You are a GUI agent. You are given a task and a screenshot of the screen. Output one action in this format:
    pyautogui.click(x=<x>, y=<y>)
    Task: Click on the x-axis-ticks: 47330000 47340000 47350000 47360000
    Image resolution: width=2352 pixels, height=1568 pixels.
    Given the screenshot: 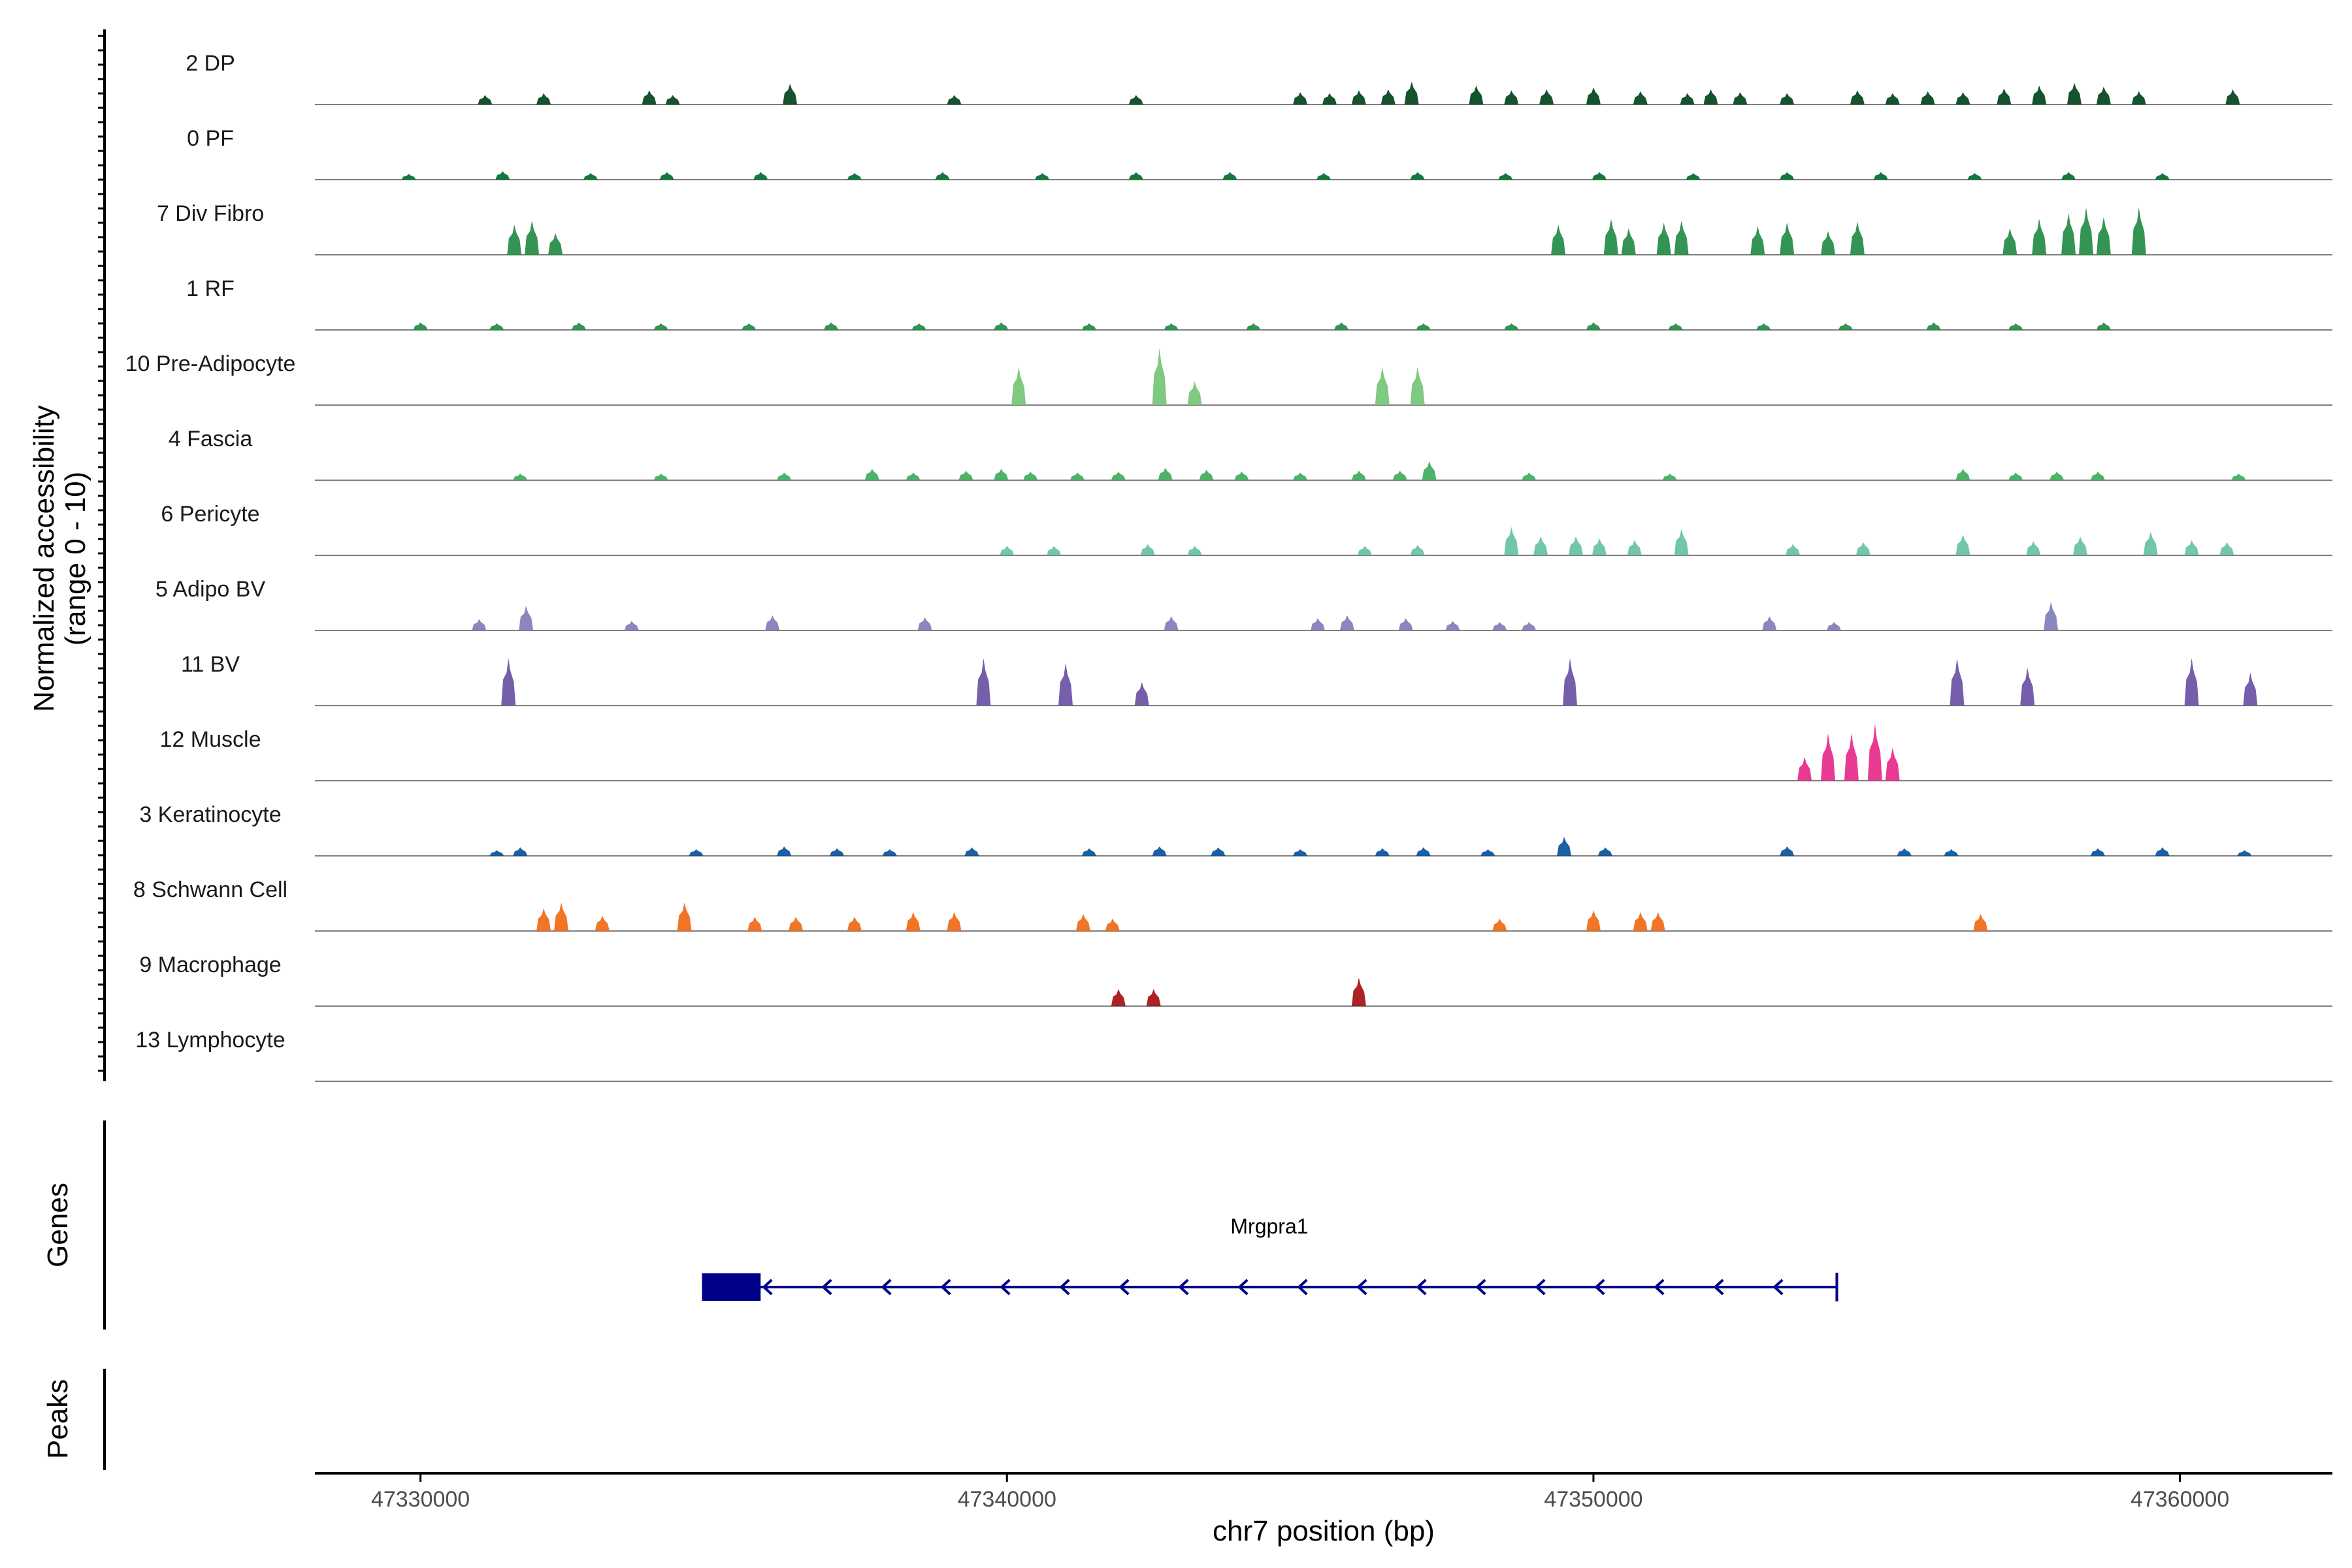 What is the action you would take?
    pyautogui.click(x=1300, y=1492)
    